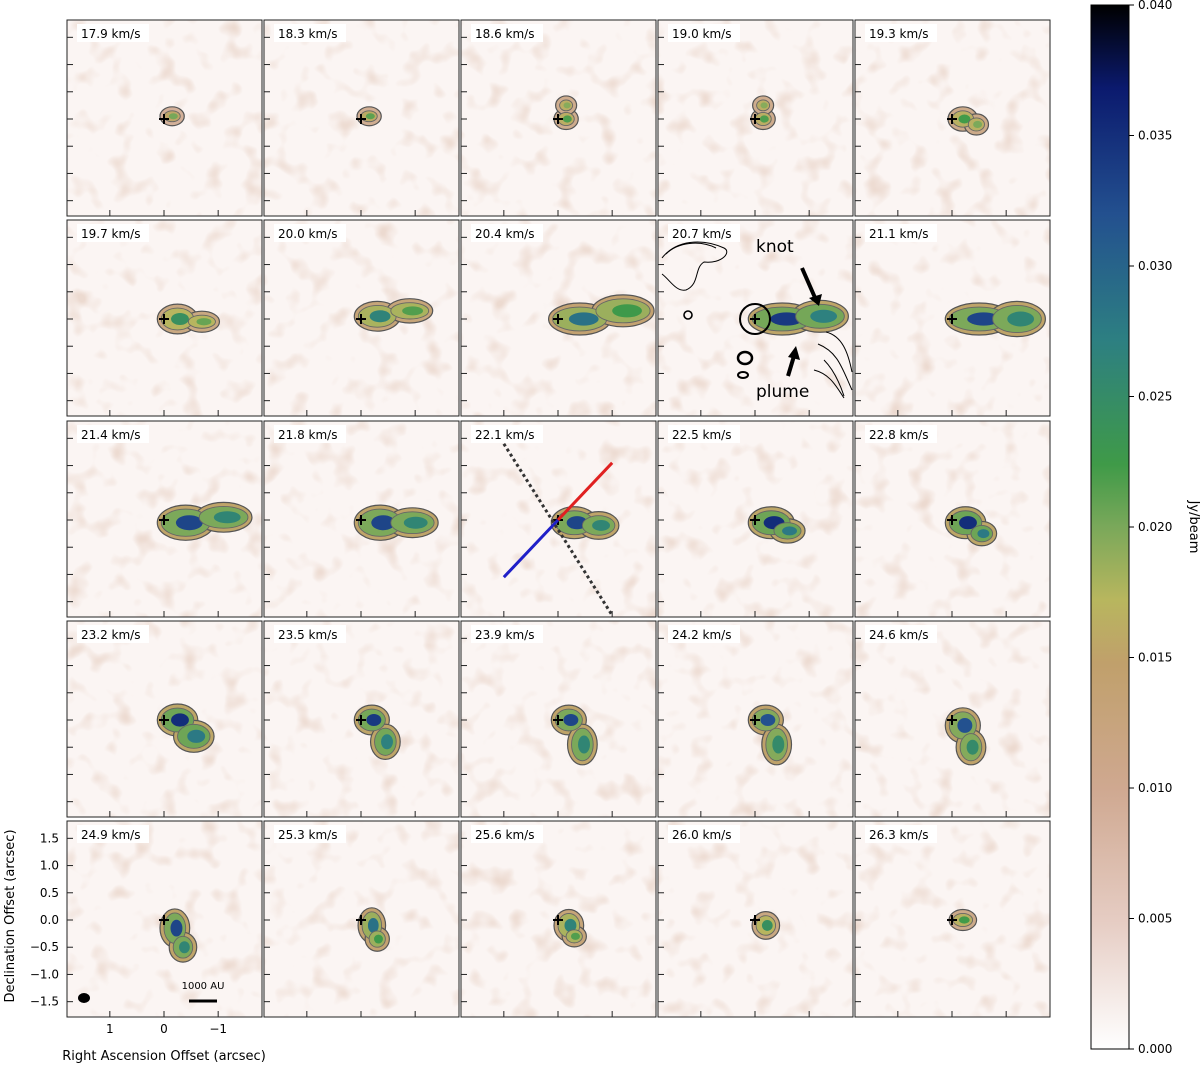 This screenshot has width=1200, height=1066. I want to click on plume-arrowhead, so click(794, 353).